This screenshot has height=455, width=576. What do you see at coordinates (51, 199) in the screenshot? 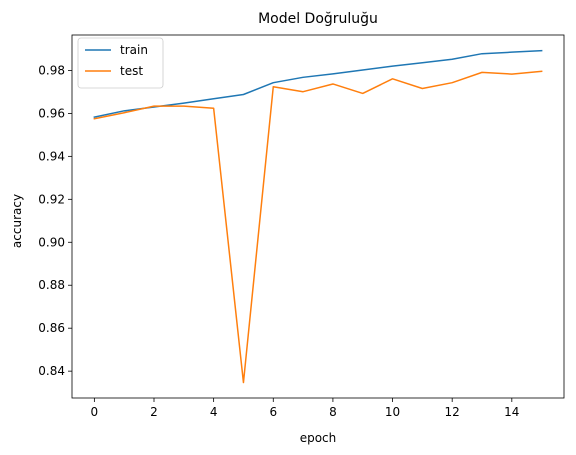
I see `y-tick-label: 0.92` at bounding box center [51, 199].